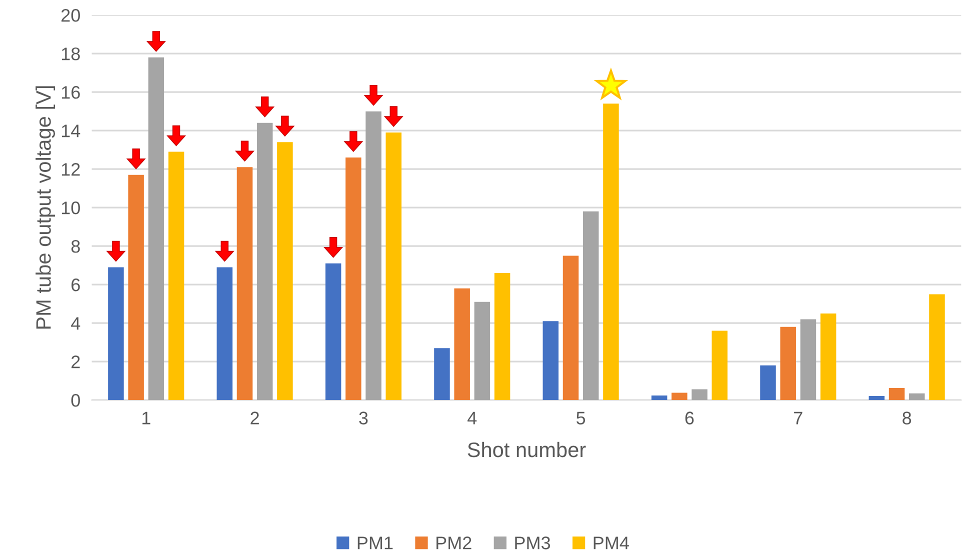 This screenshot has width=966, height=558. What do you see at coordinates (71, 92) in the screenshot?
I see `y-tick-label: 16` at bounding box center [71, 92].